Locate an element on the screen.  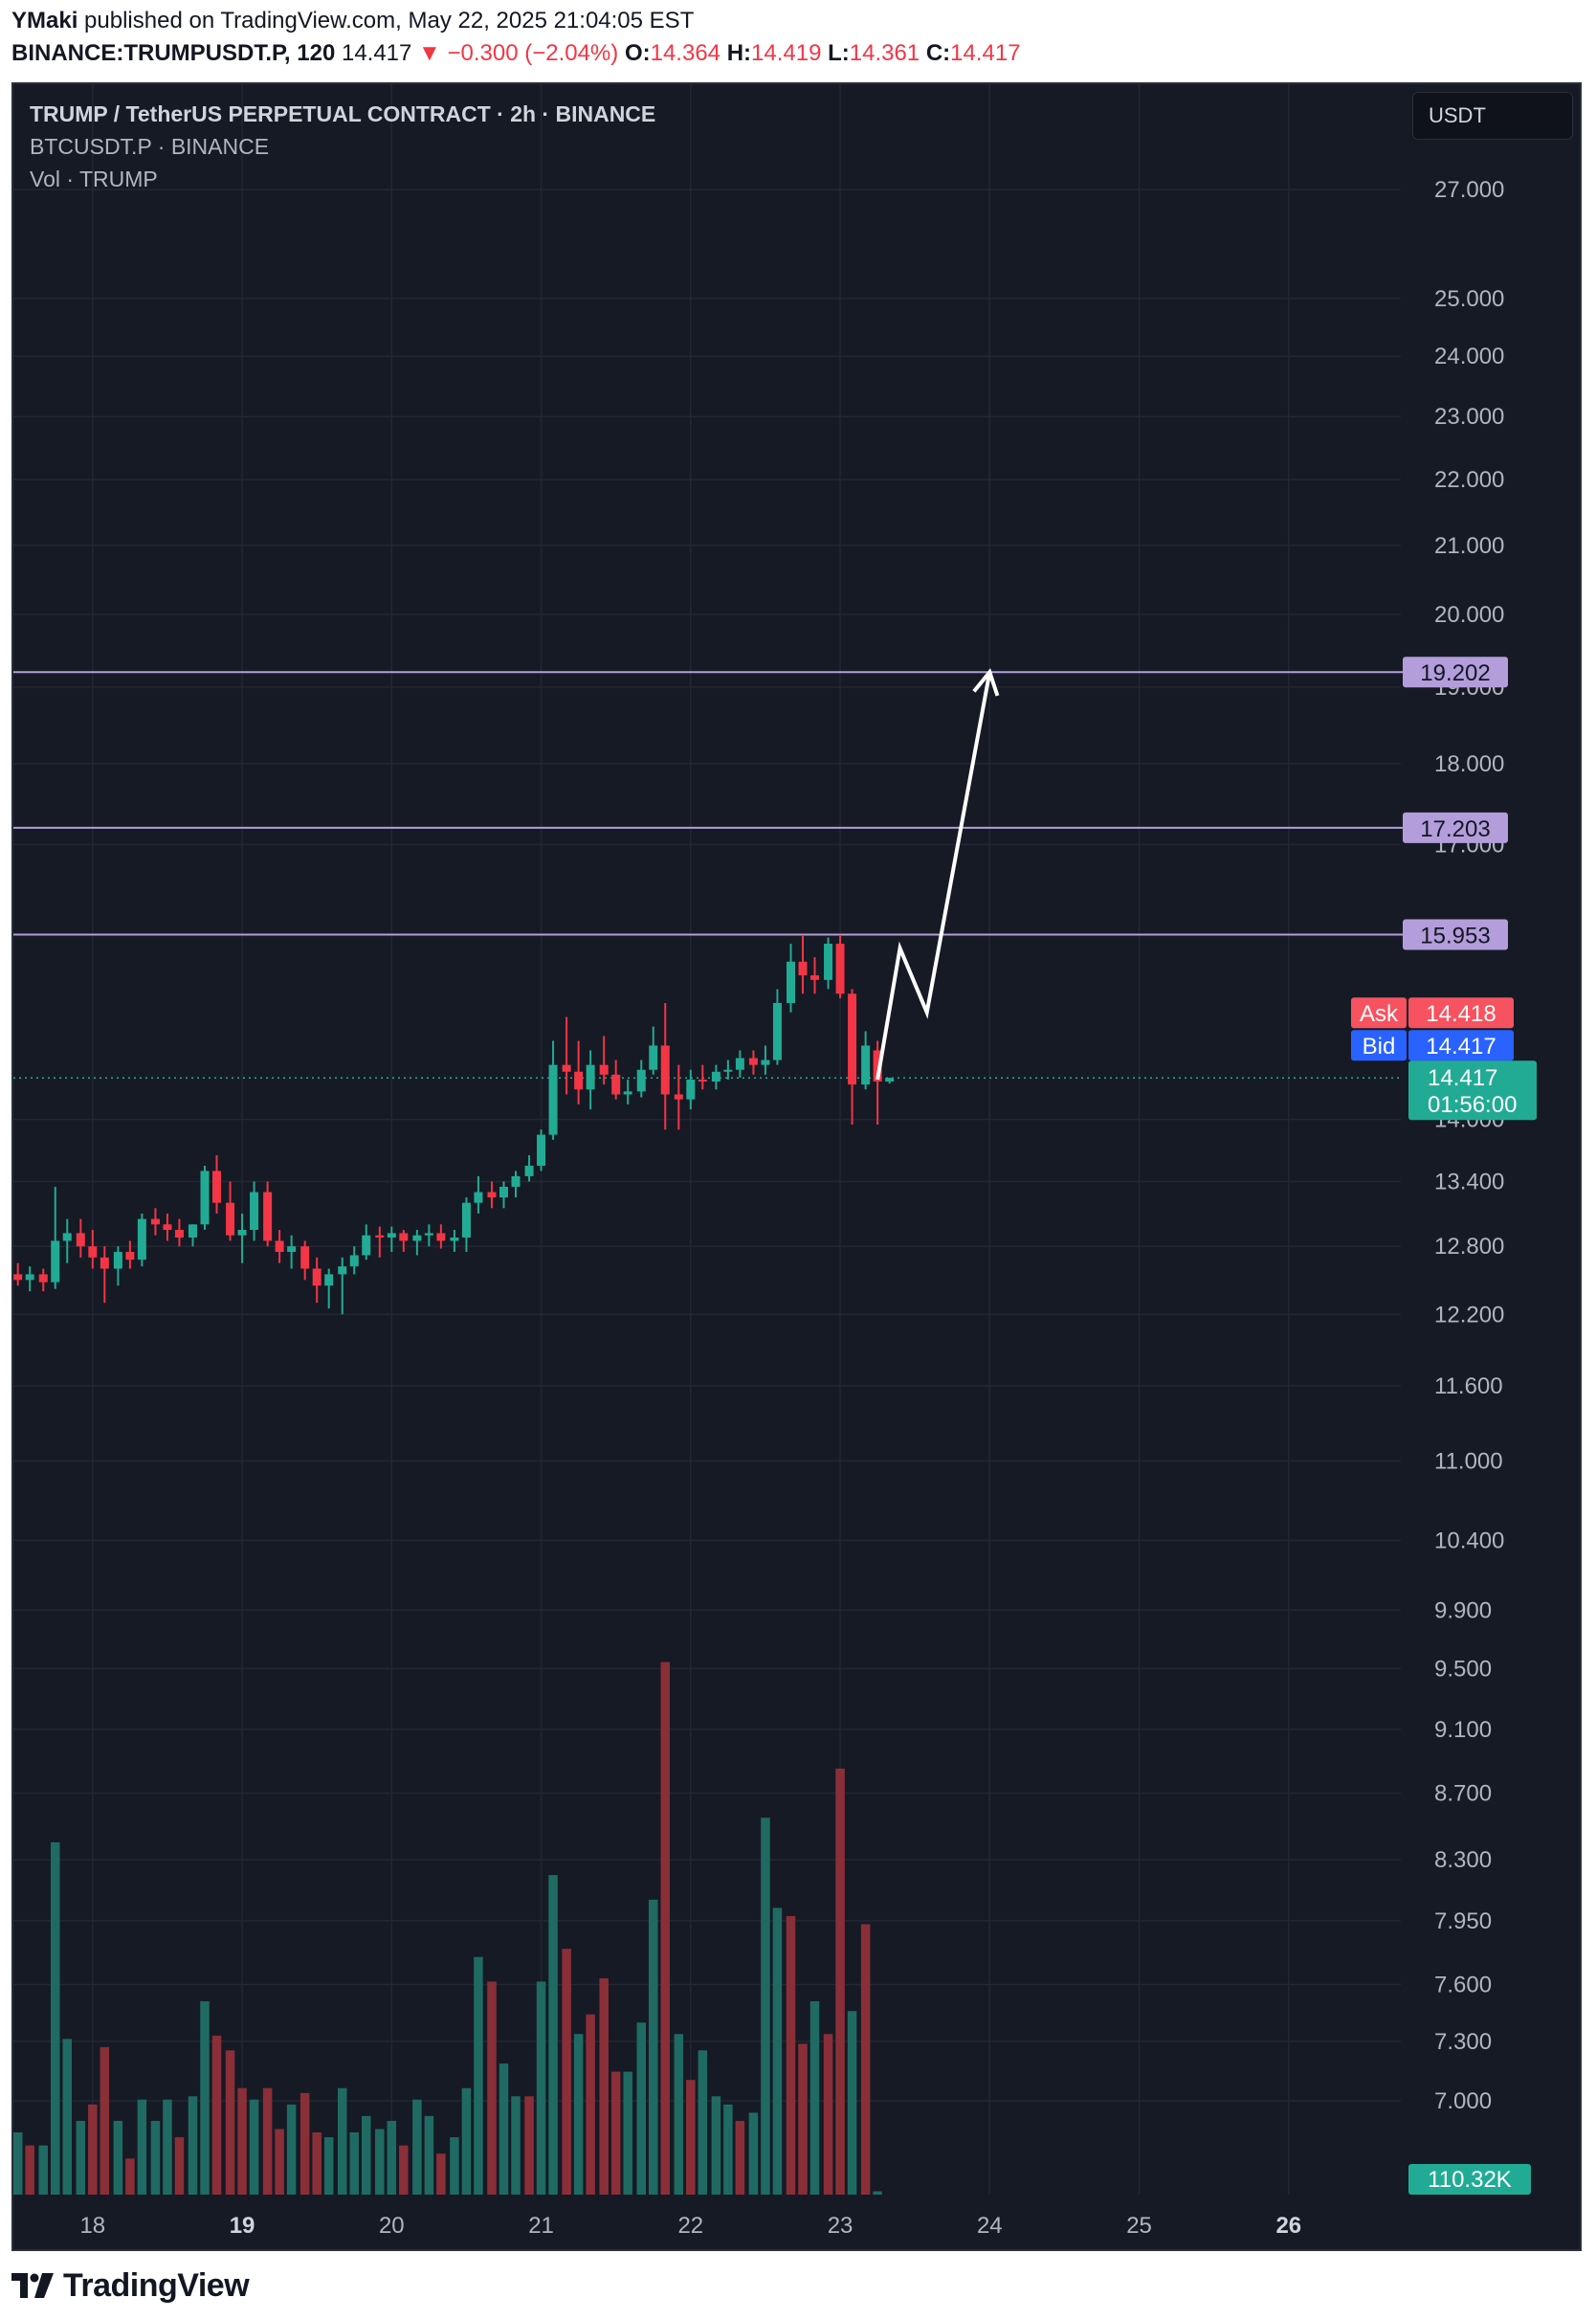
y-axis-tick-label: 21.000 is located at coordinates (1469, 546).